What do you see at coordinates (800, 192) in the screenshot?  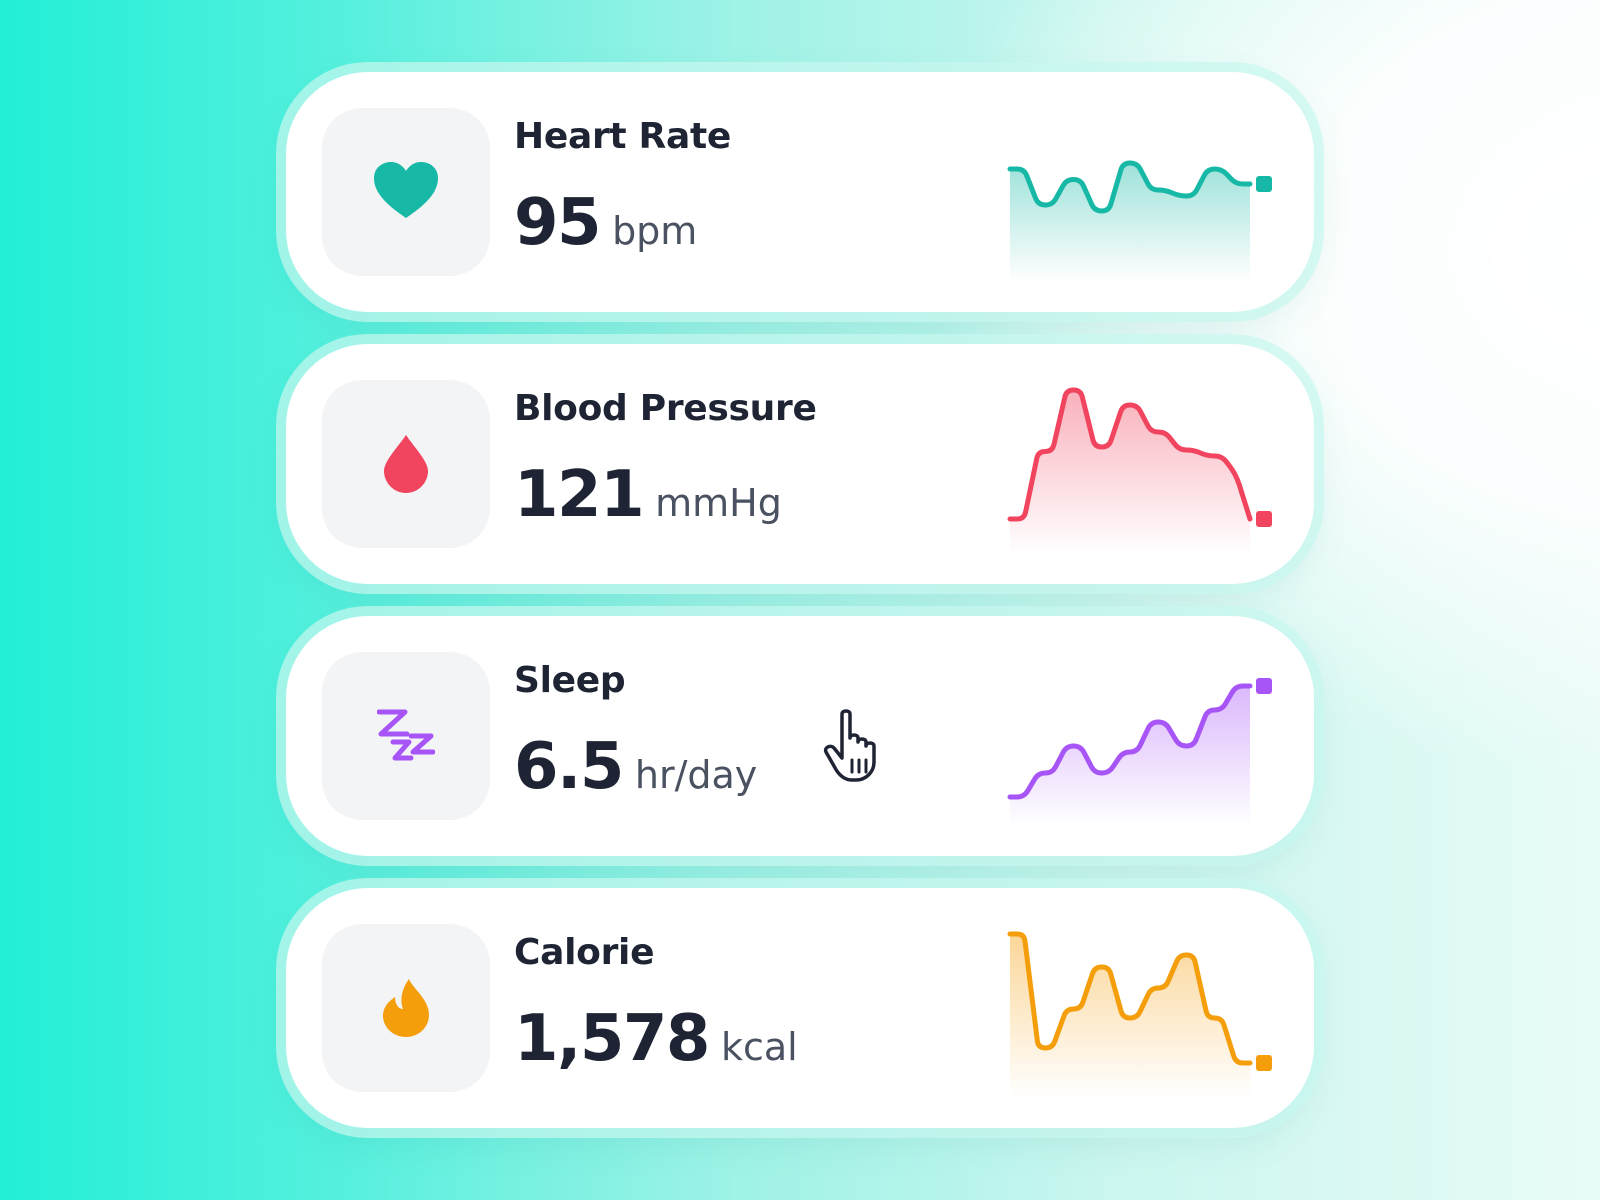 I see `heart-rate-card: Heart Rate 95 bpm` at bounding box center [800, 192].